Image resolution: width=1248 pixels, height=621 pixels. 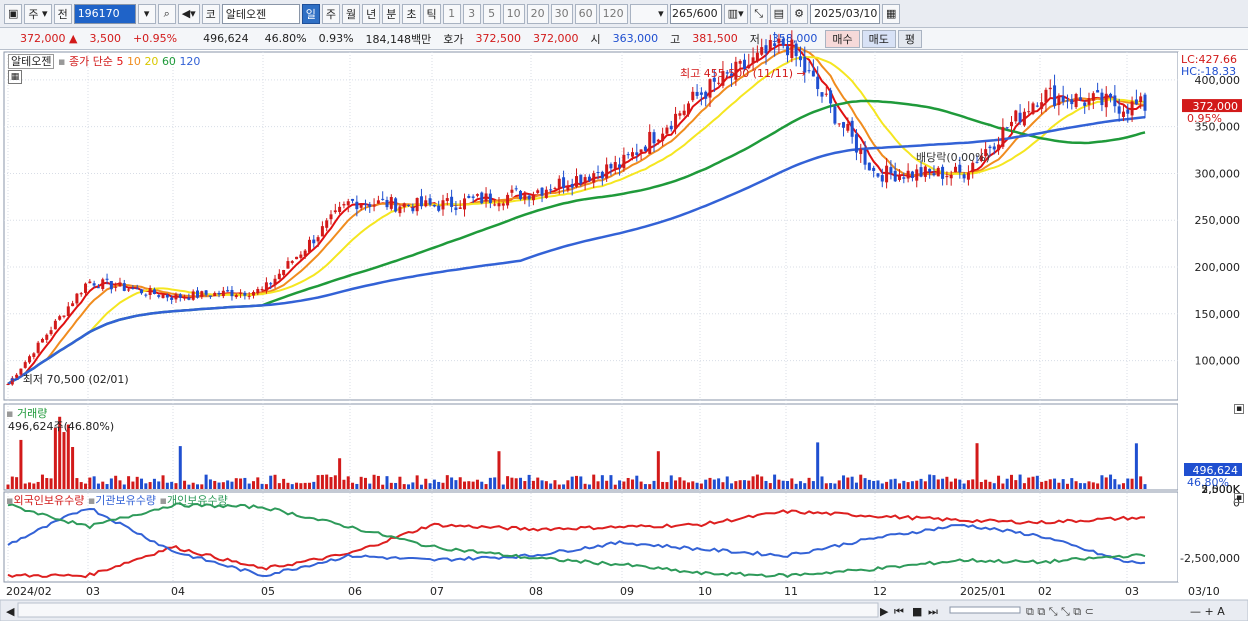 What do you see at coordinates (1239, 498) in the screenshot?
I see `holdings-panel-close-icon: ▪` at bounding box center [1239, 498].